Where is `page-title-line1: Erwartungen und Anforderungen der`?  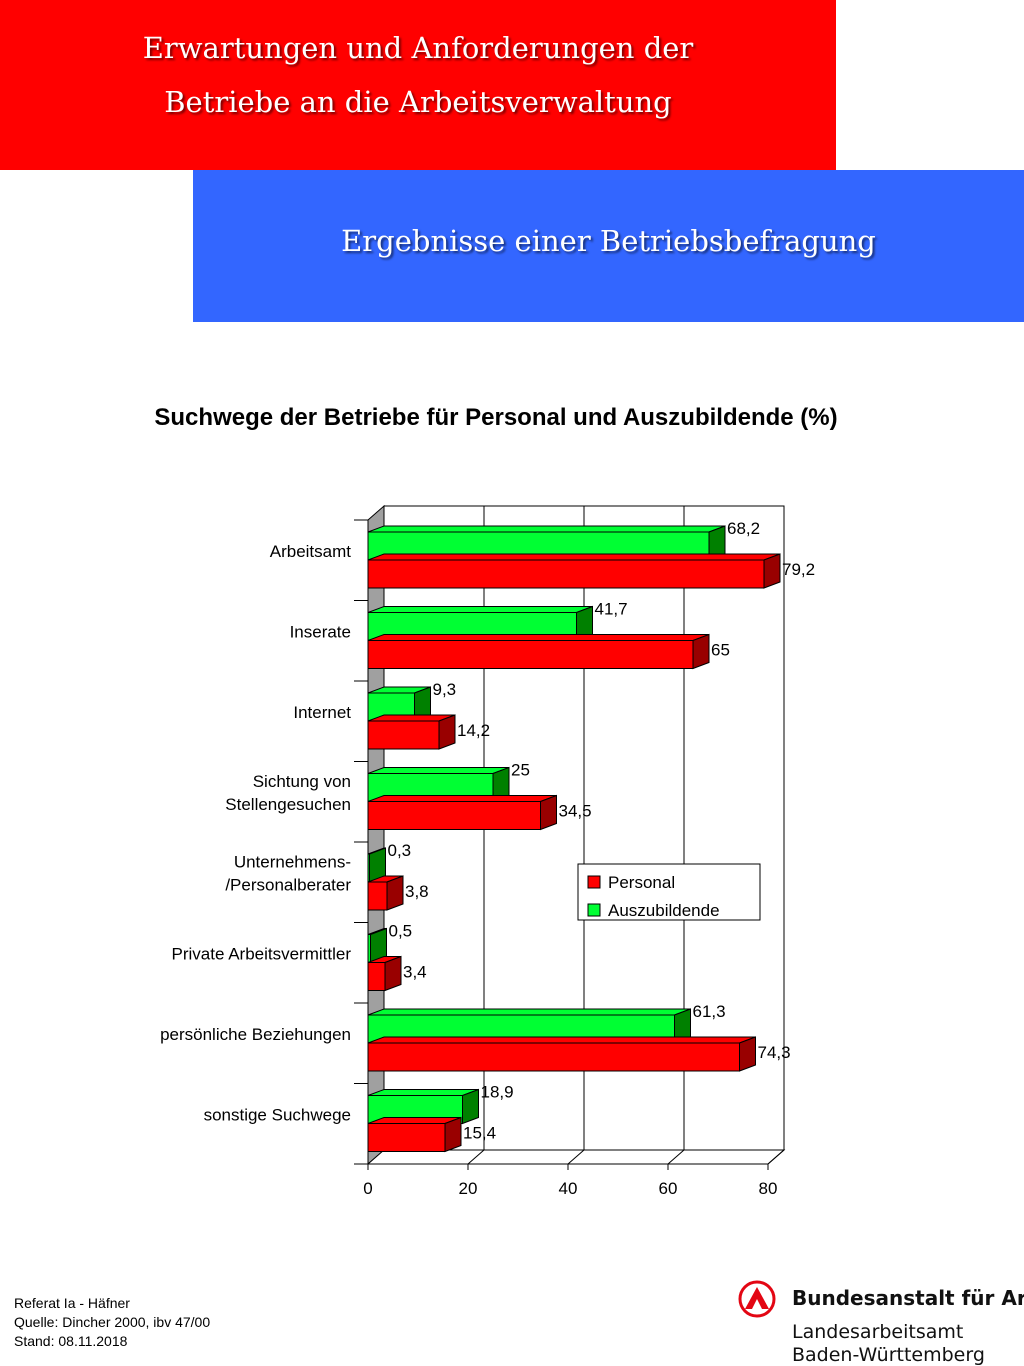 page-title-line1: Erwartungen und Anforderungen der is located at coordinates (418, 48).